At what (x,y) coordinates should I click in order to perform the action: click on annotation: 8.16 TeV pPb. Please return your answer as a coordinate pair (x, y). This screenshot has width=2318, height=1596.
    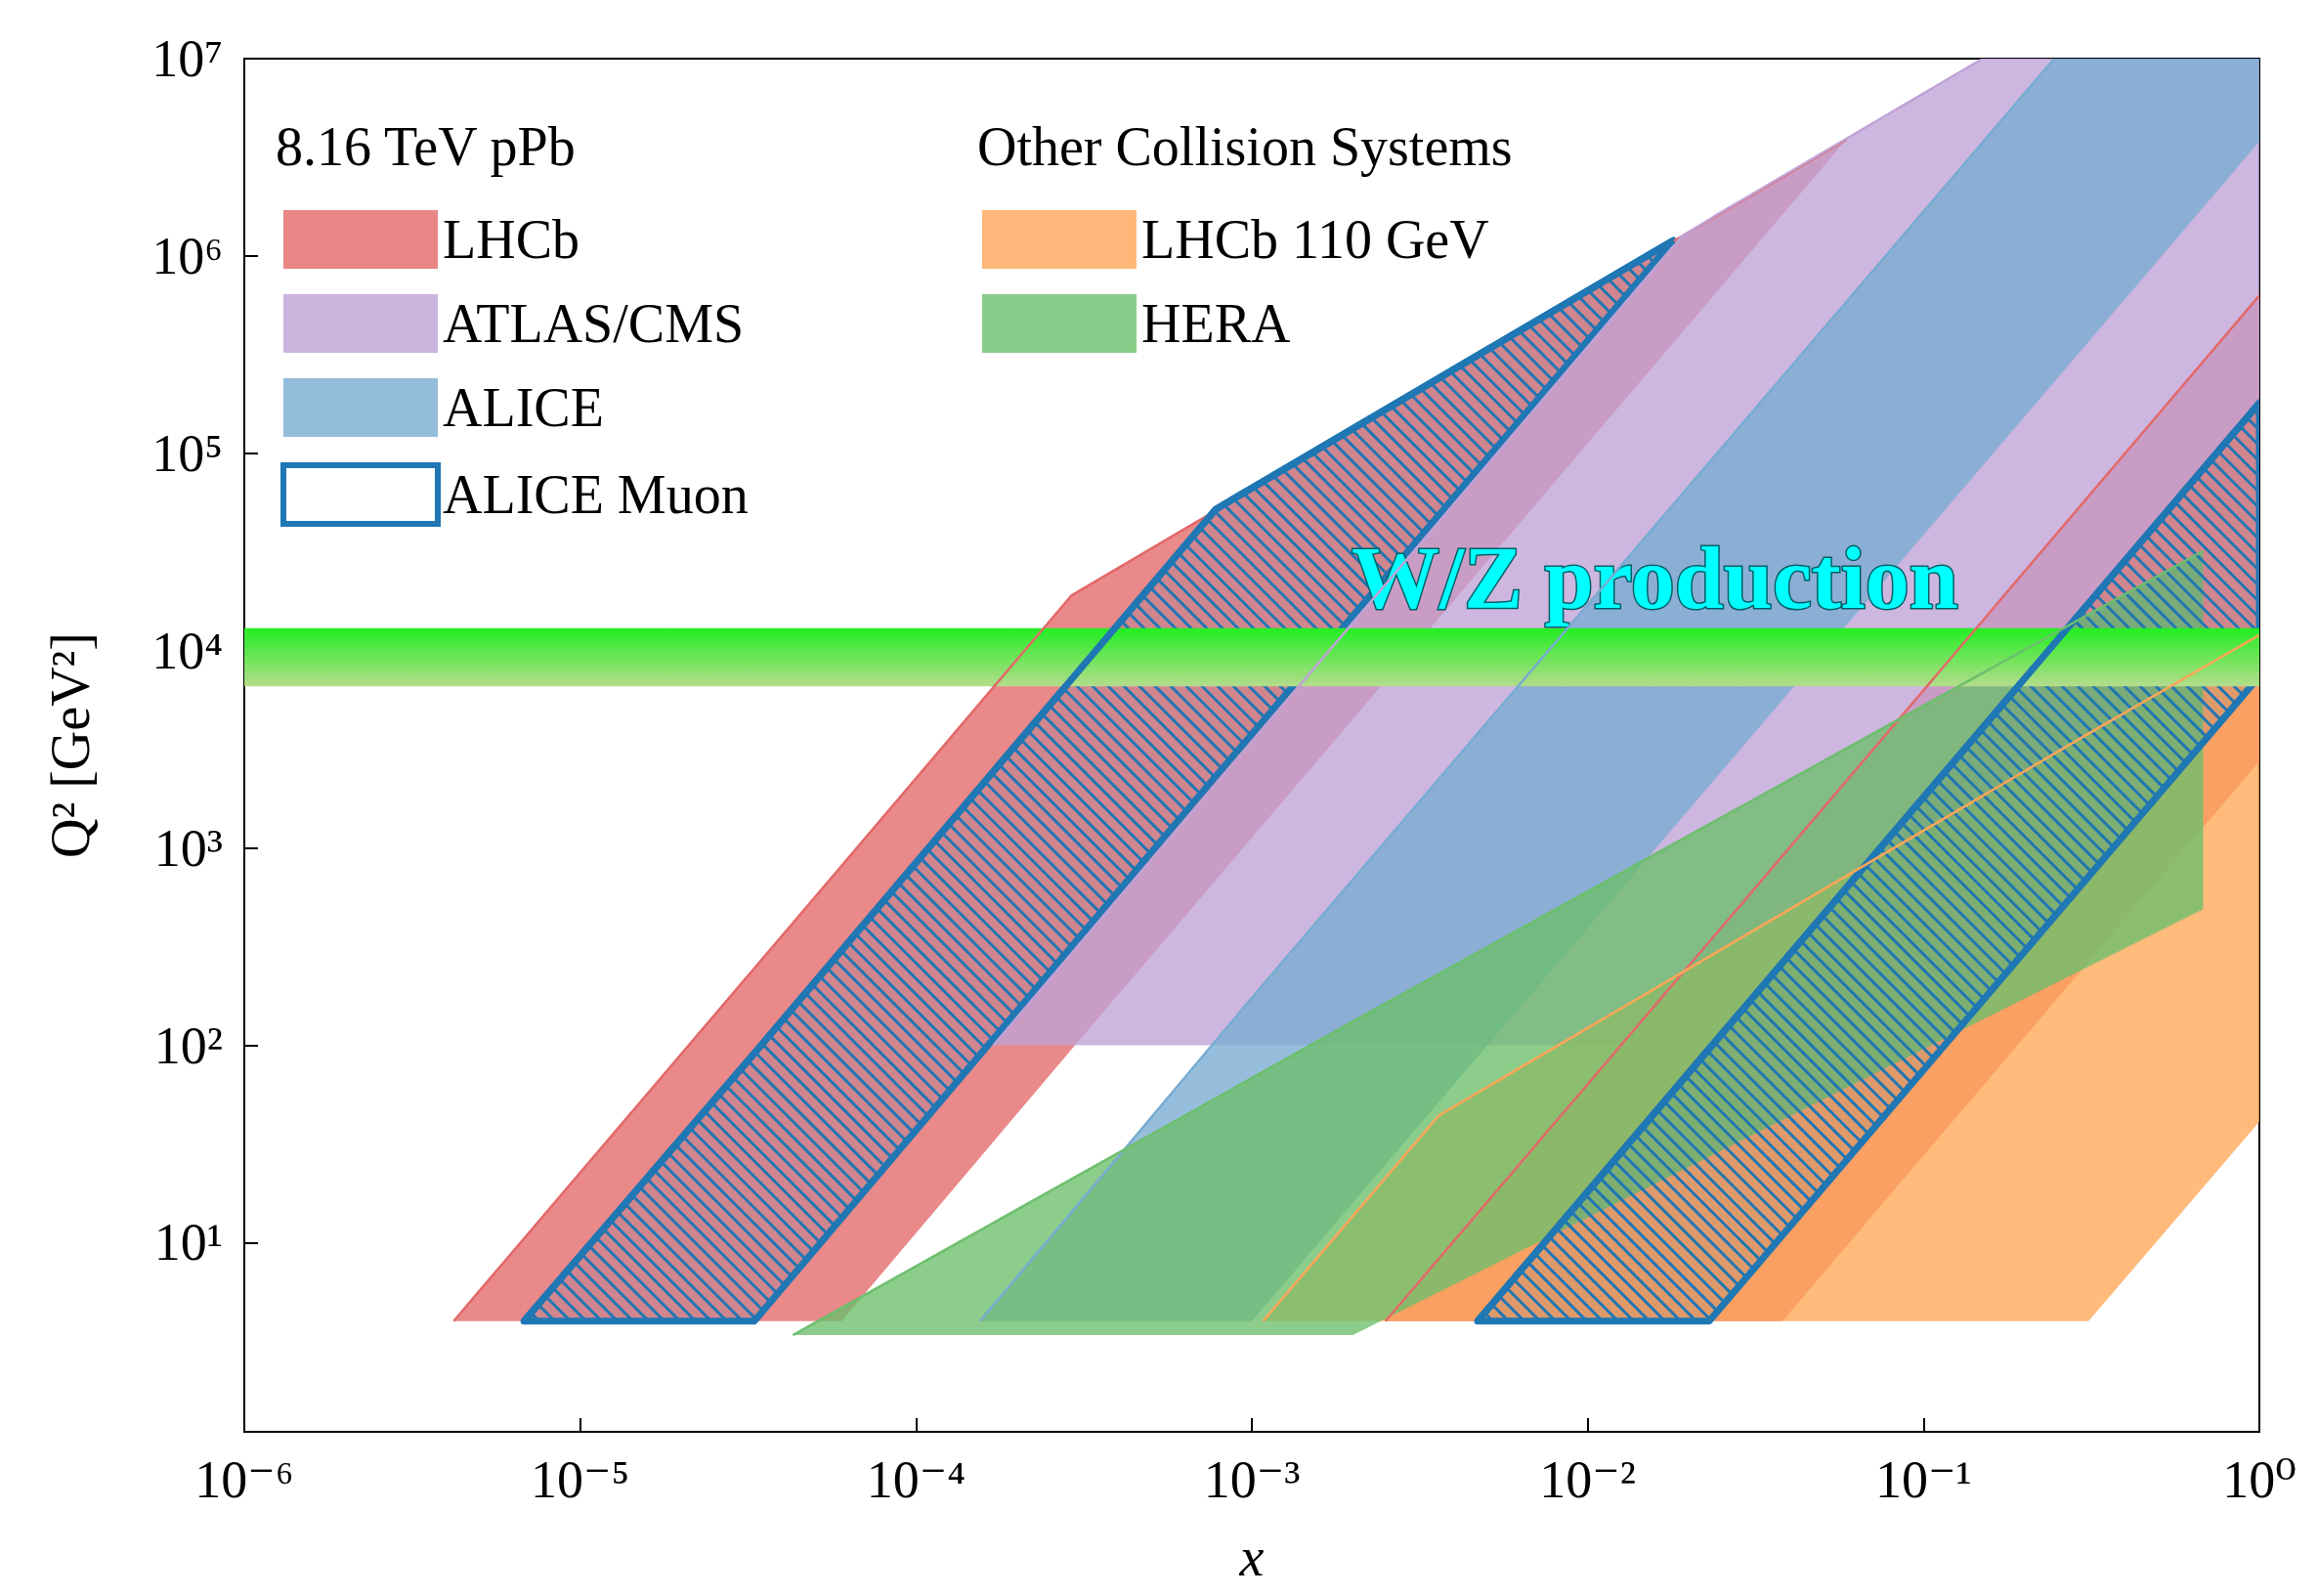
    Looking at the image, I should click on (426, 146).